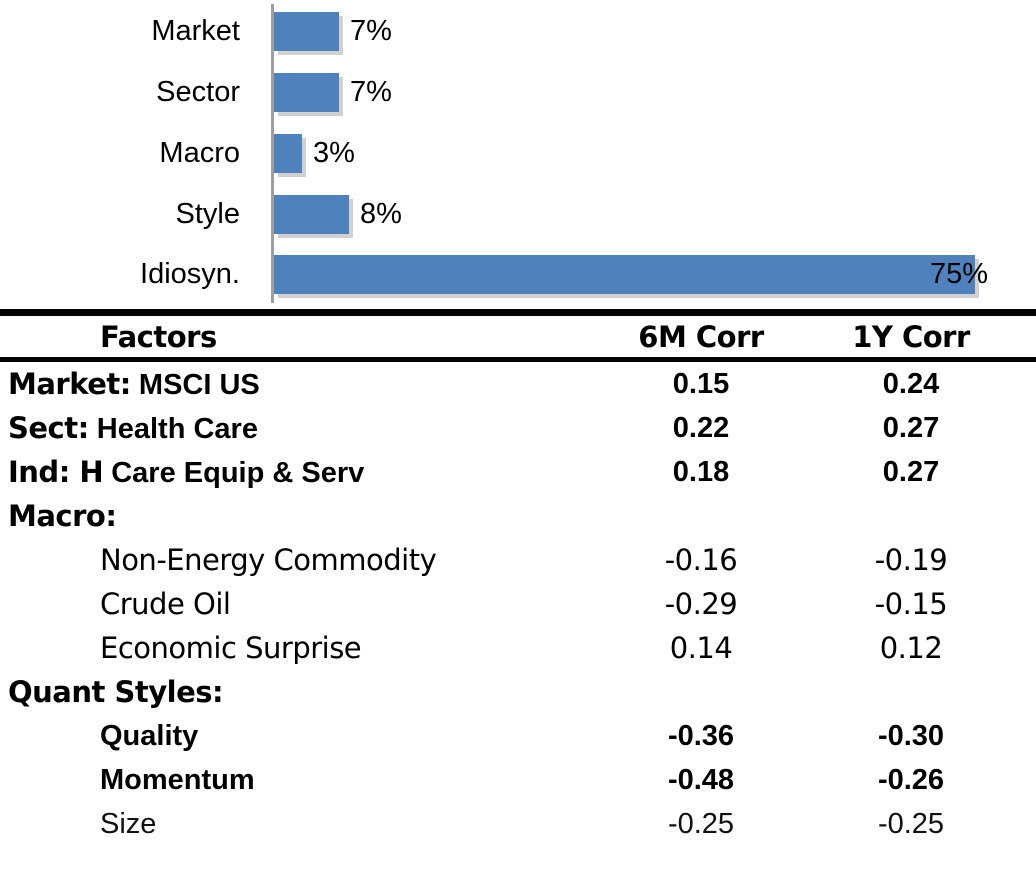  What do you see at coordinates (701, 648) in the screenshot?
I see `corr-6m-value: 0.14` at bounding box center [701, 648].